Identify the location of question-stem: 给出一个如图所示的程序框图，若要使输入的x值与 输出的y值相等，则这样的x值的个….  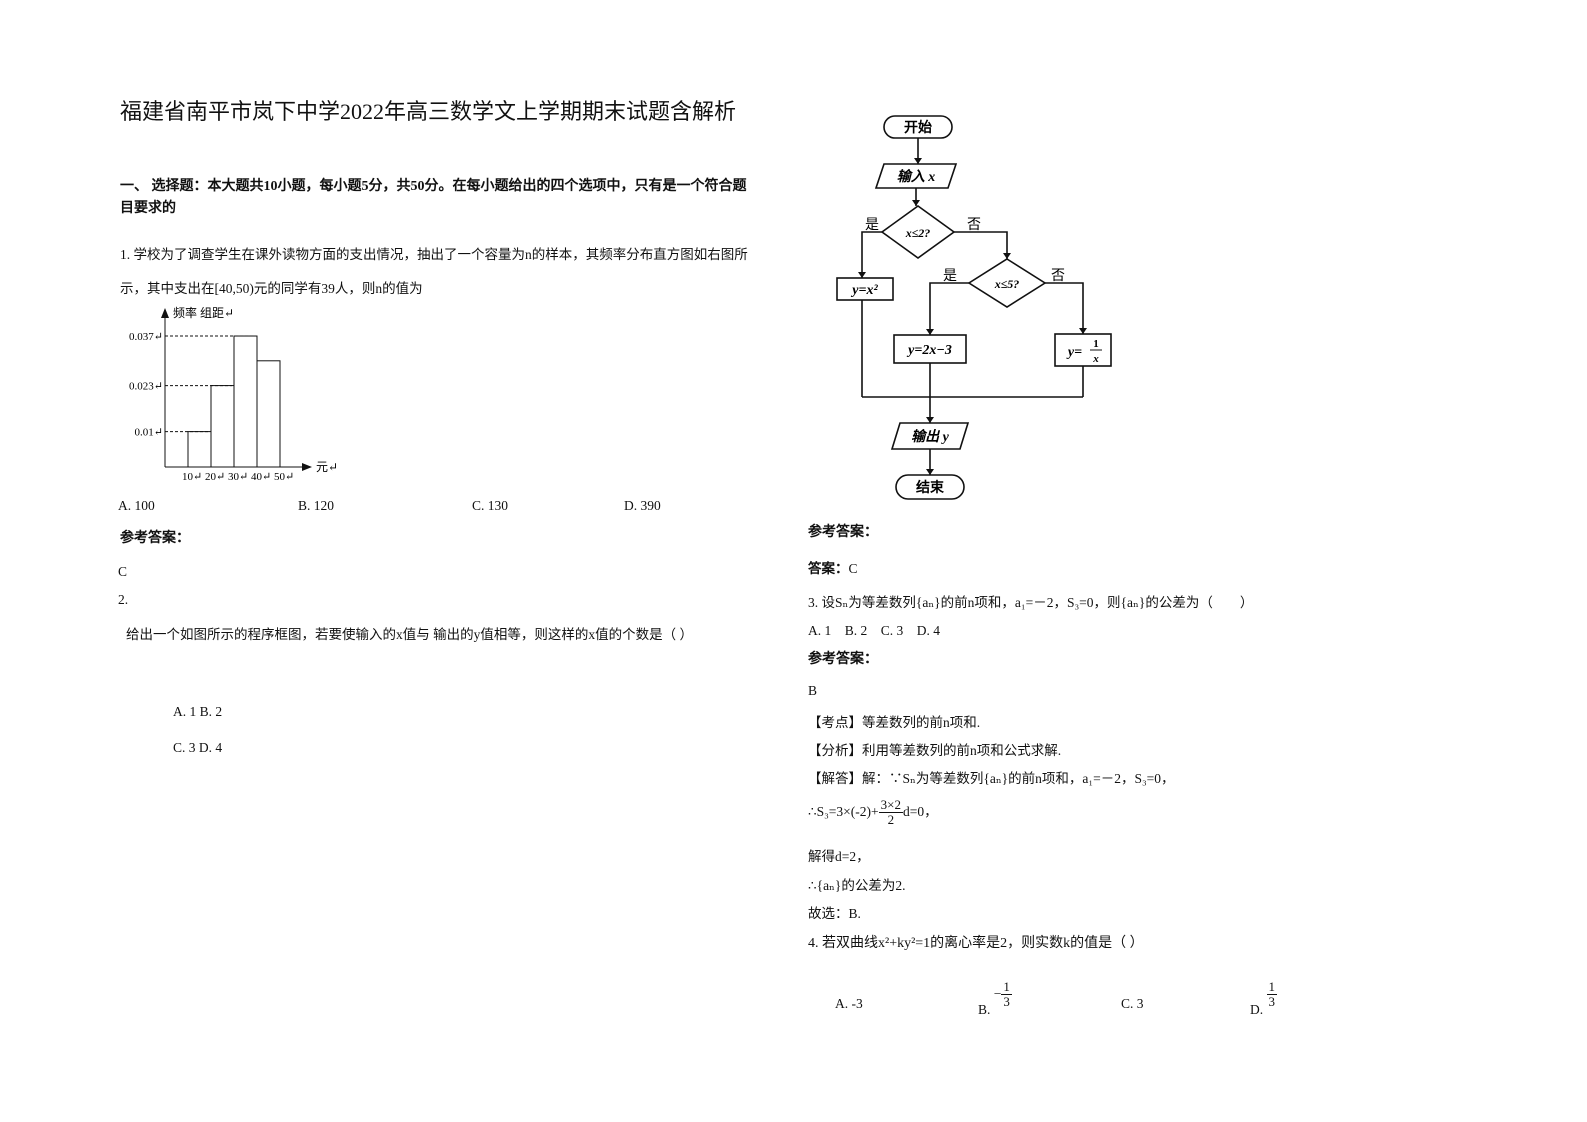
(409, 634).